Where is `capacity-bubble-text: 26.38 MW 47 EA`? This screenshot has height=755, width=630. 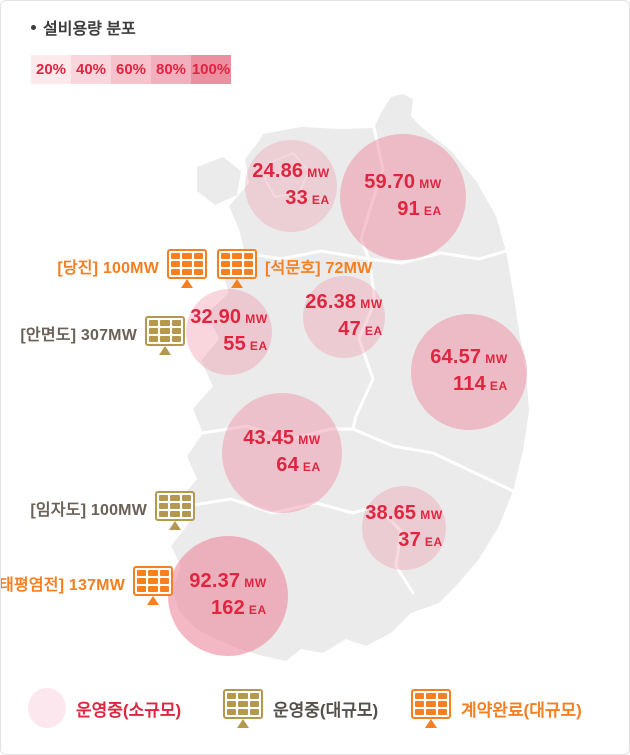 capacity-bubble-text: 26.38 MW 47 EA is located at coordinates (344, 315).